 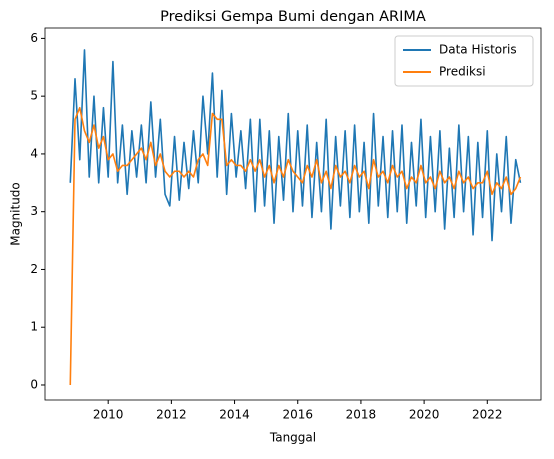 I want to click on y-tick-label: 5, so click(x=34, y=96).